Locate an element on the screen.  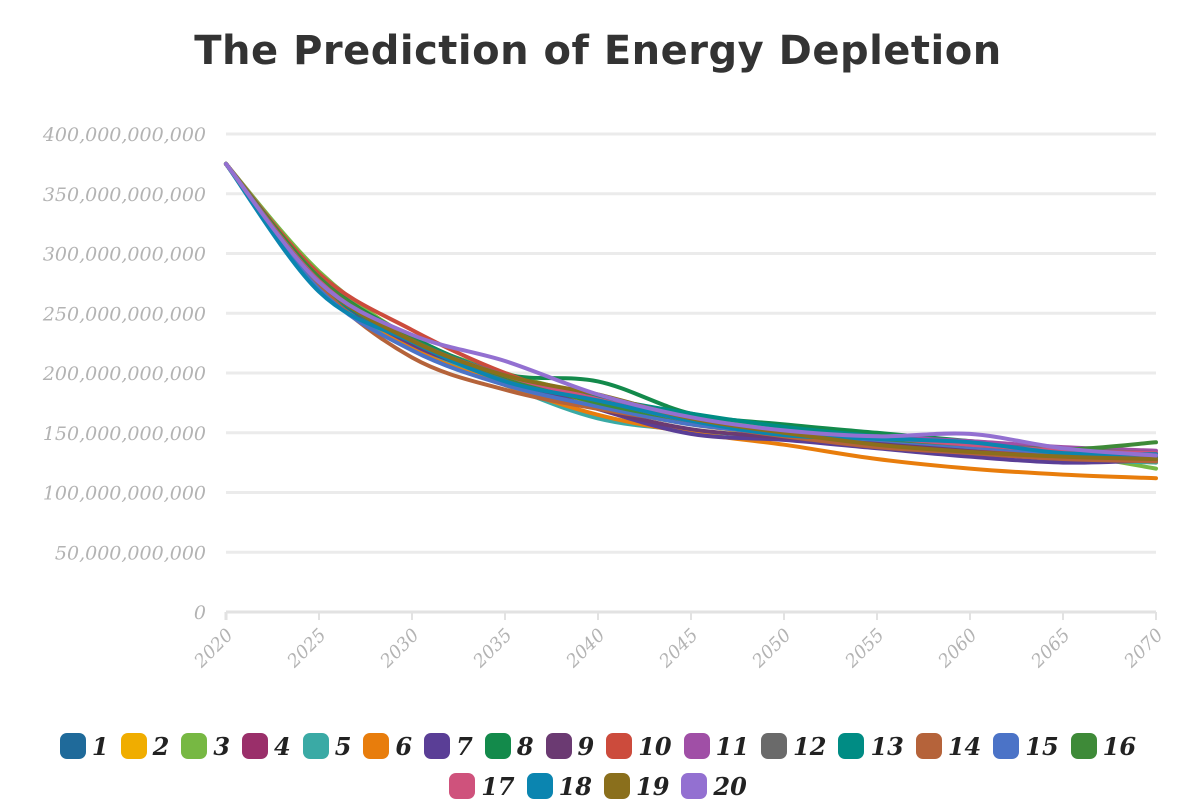
x-tick-label: 2065 is located at coordinates (1051, 649).